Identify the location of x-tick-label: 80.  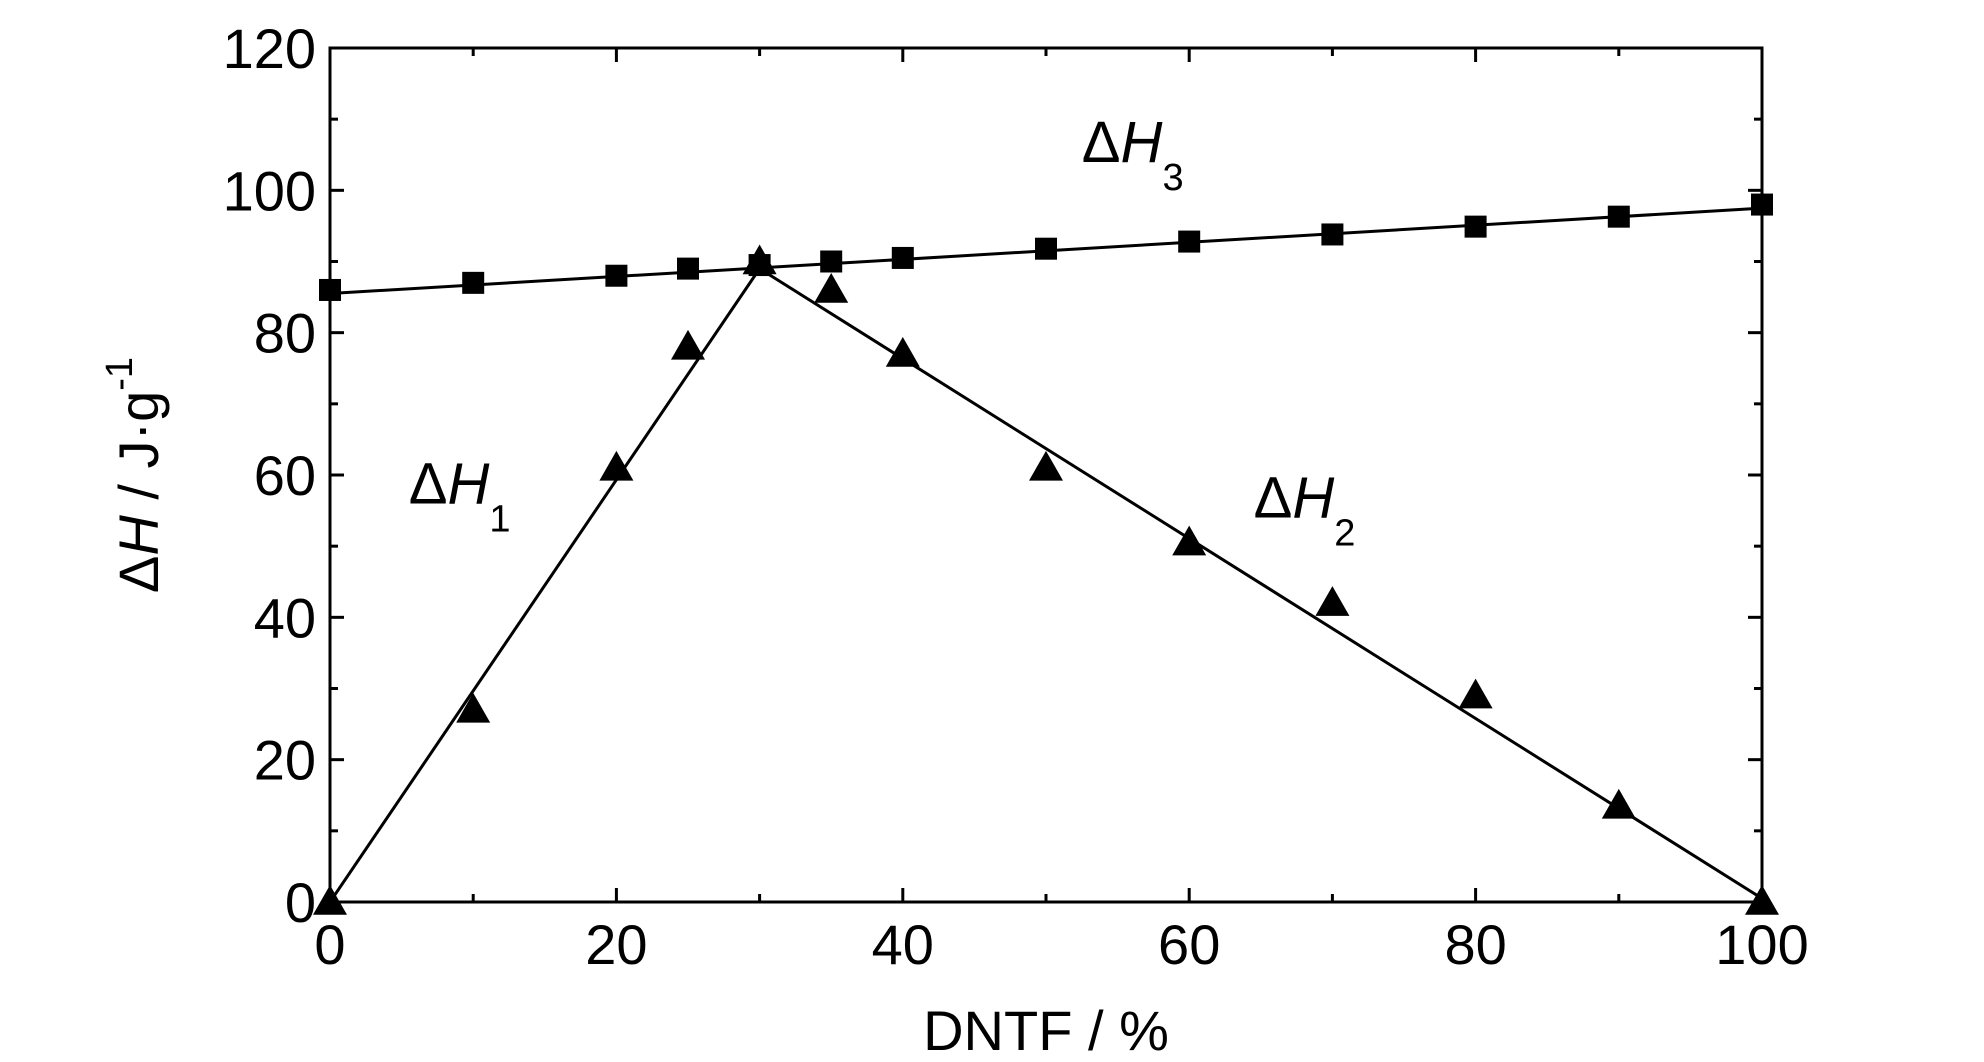
(1475, 944).